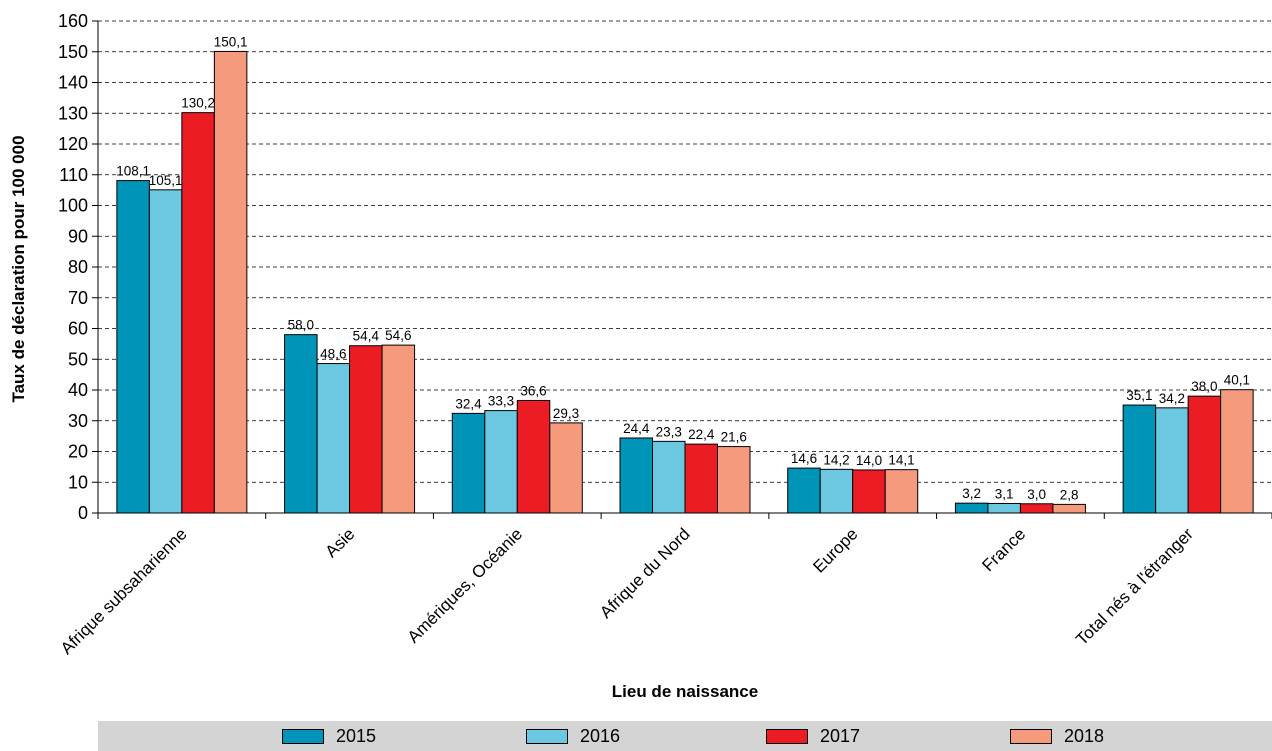 The height and width of the screenshot is (751, 1272). Describe the element at coordinates (600, 735) in the screenshot. I see `legend-label: 2016` at that location.